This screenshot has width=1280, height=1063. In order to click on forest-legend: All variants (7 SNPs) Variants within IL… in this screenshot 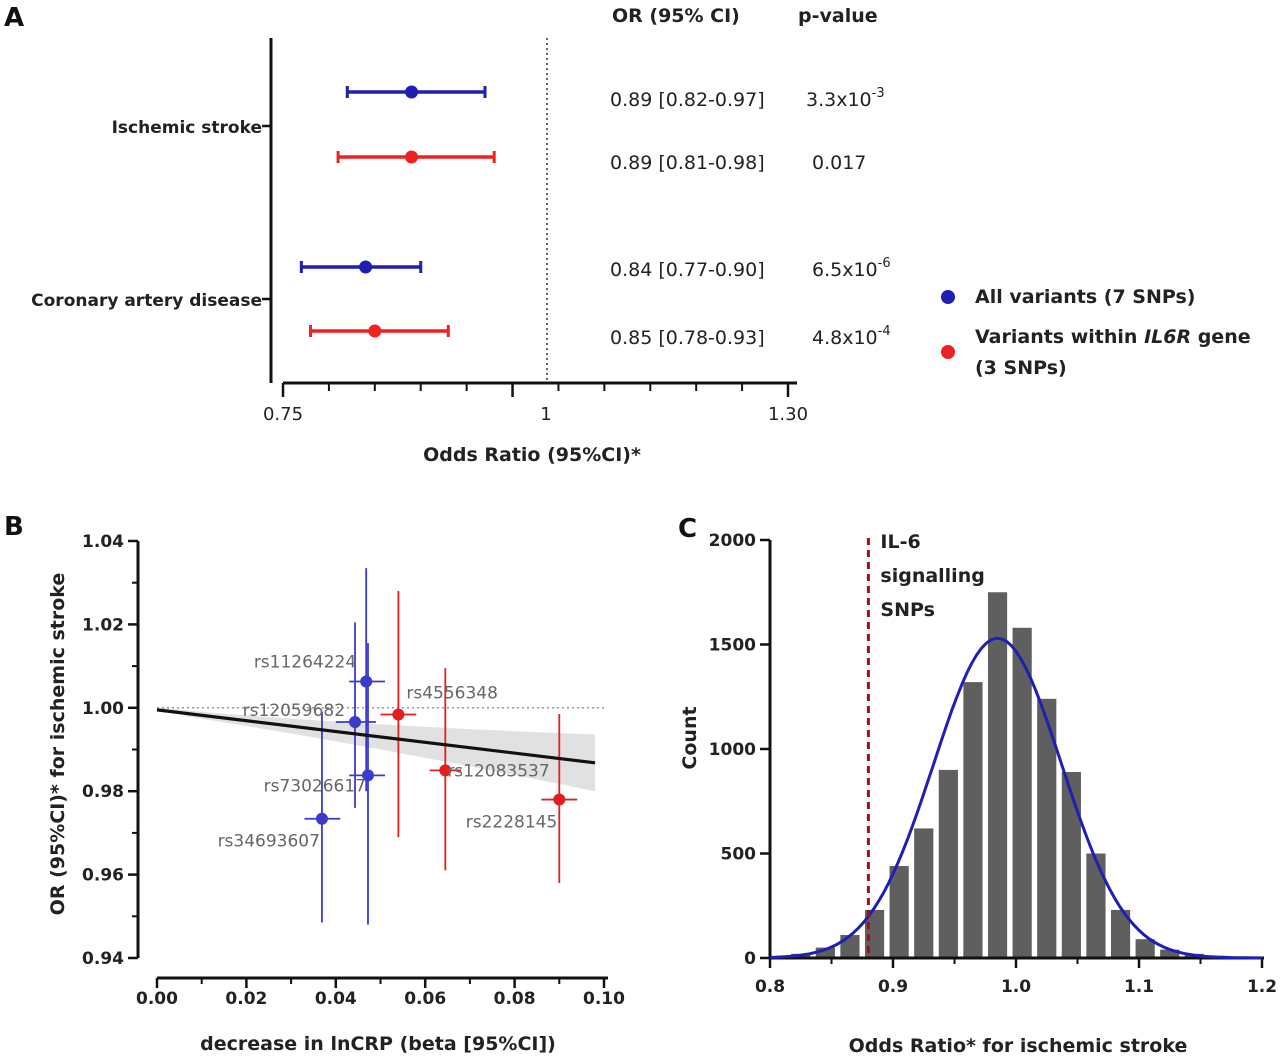, I will do `click(1096, 332)`.